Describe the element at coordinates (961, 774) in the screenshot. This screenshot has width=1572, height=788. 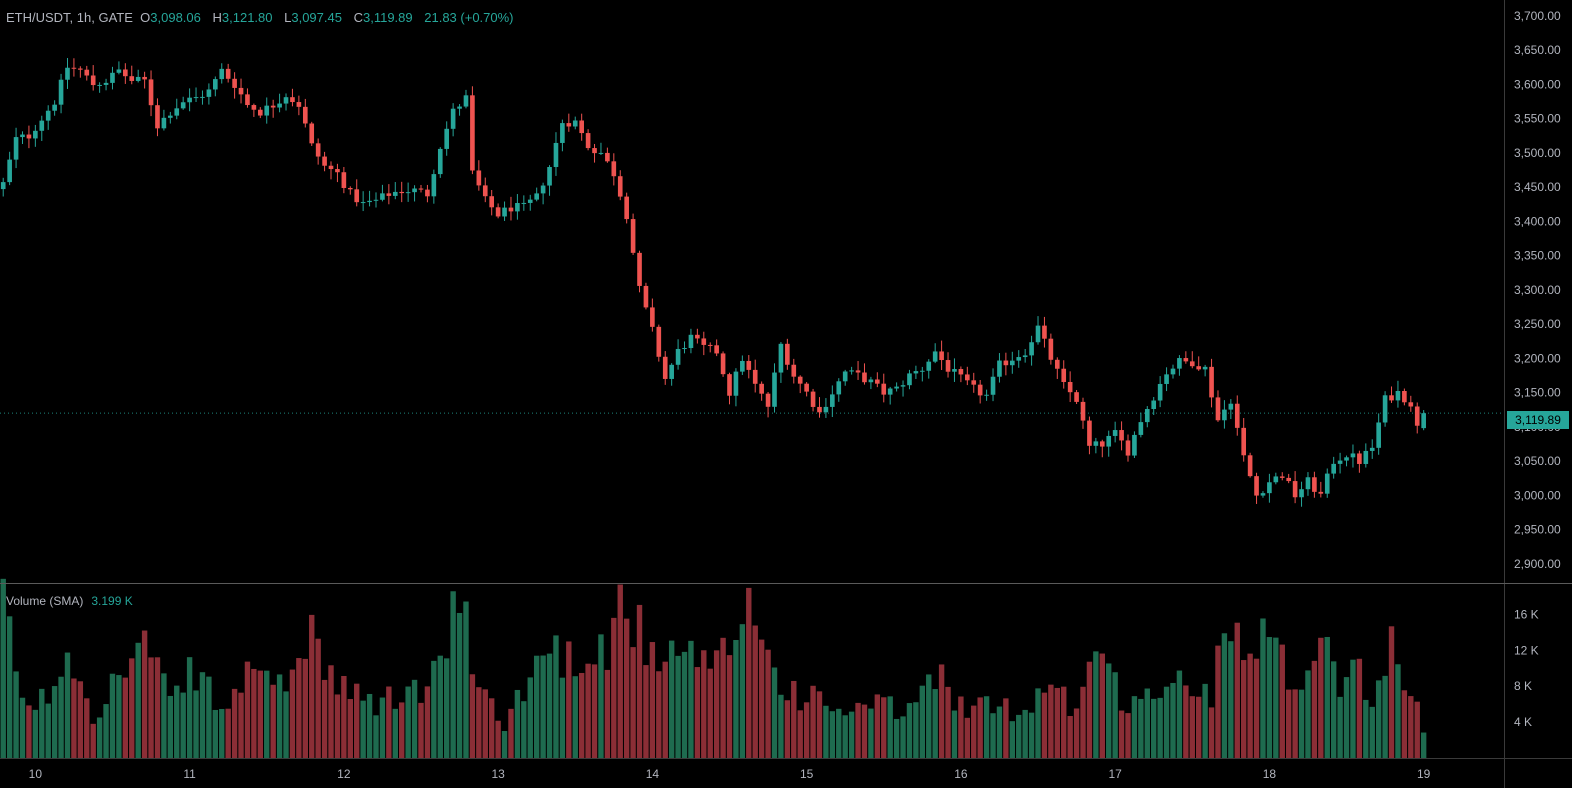
I see `time-tick-label: 16` at that location.